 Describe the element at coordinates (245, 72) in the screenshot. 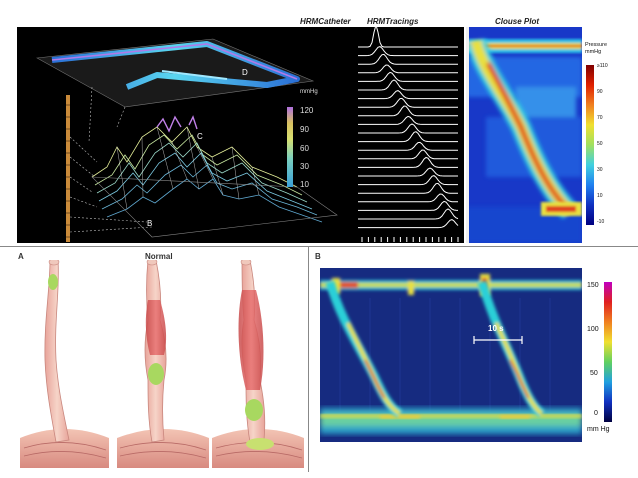

I see `surface-label-d: D` at that location.